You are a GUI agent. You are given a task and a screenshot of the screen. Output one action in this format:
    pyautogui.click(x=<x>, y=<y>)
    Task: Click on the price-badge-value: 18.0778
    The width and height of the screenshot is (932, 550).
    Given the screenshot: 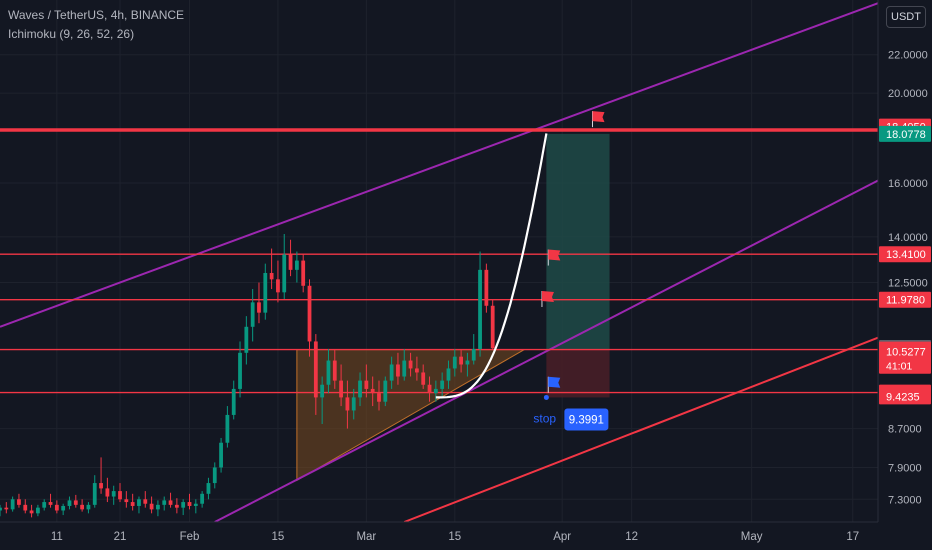 What is the action you would take?
    pyautogui.click(x=906, y=135)
    